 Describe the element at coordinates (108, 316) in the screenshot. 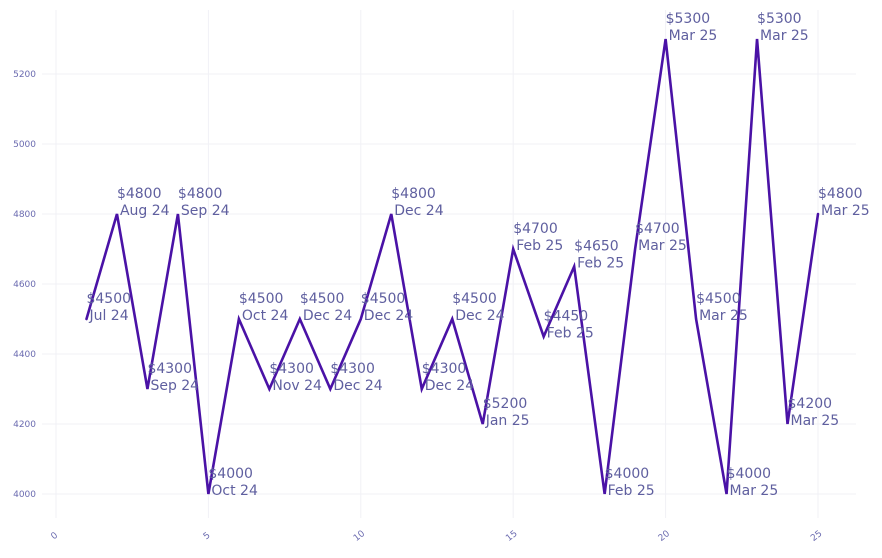

I see `date-label: Jul 24` at that location.